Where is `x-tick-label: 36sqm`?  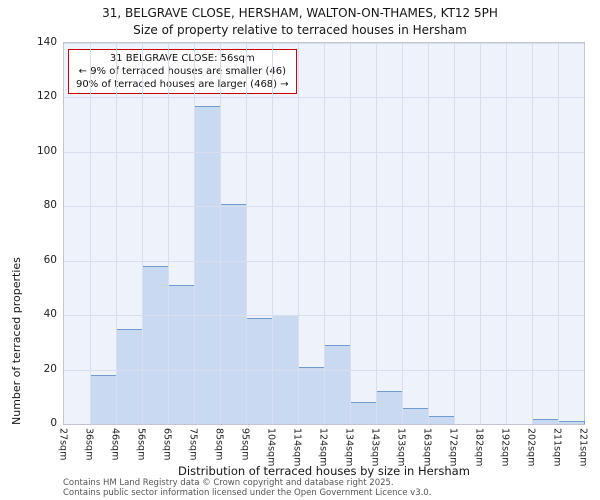
x-tick-label: 36sqm is located at coordinates (89, 444).